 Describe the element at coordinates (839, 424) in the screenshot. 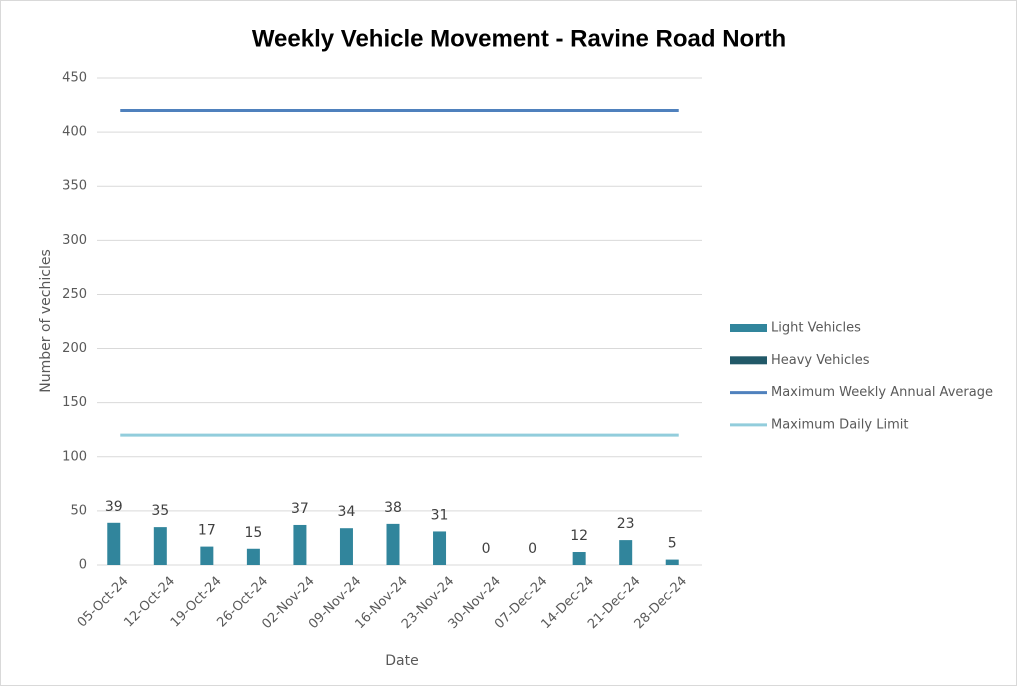

I see `legend-label: Maximum Daily Limit` at that location.